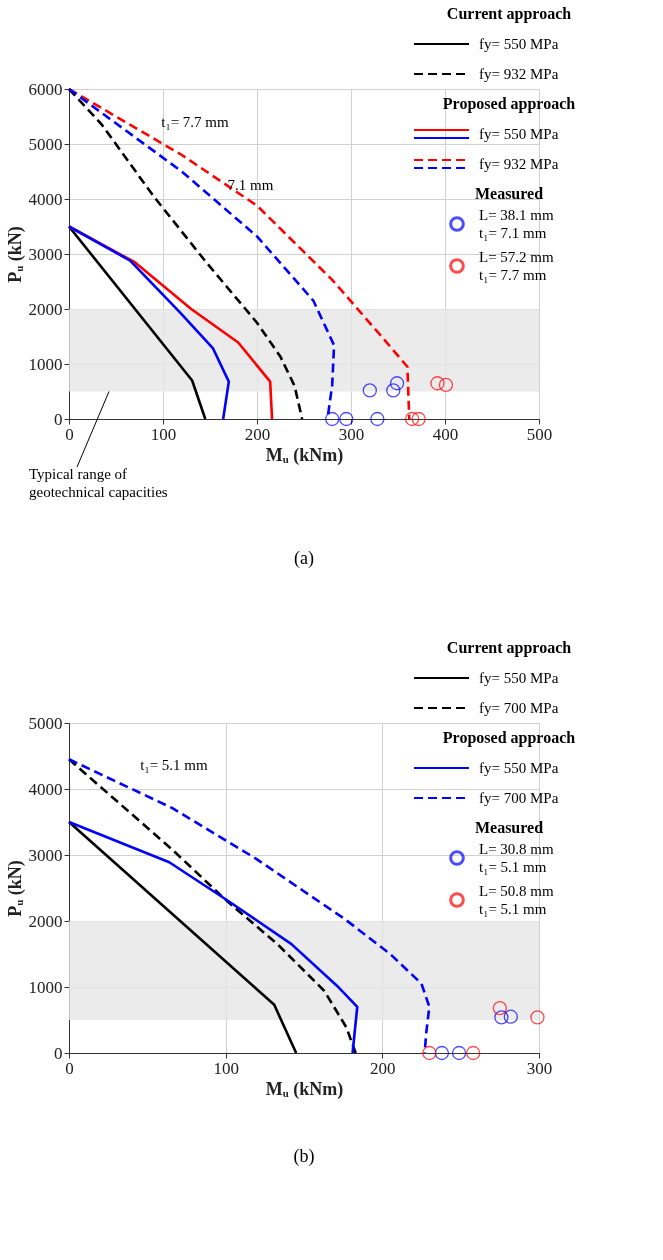  I want to click on y-tick-label: 6000, so click(45, 89).